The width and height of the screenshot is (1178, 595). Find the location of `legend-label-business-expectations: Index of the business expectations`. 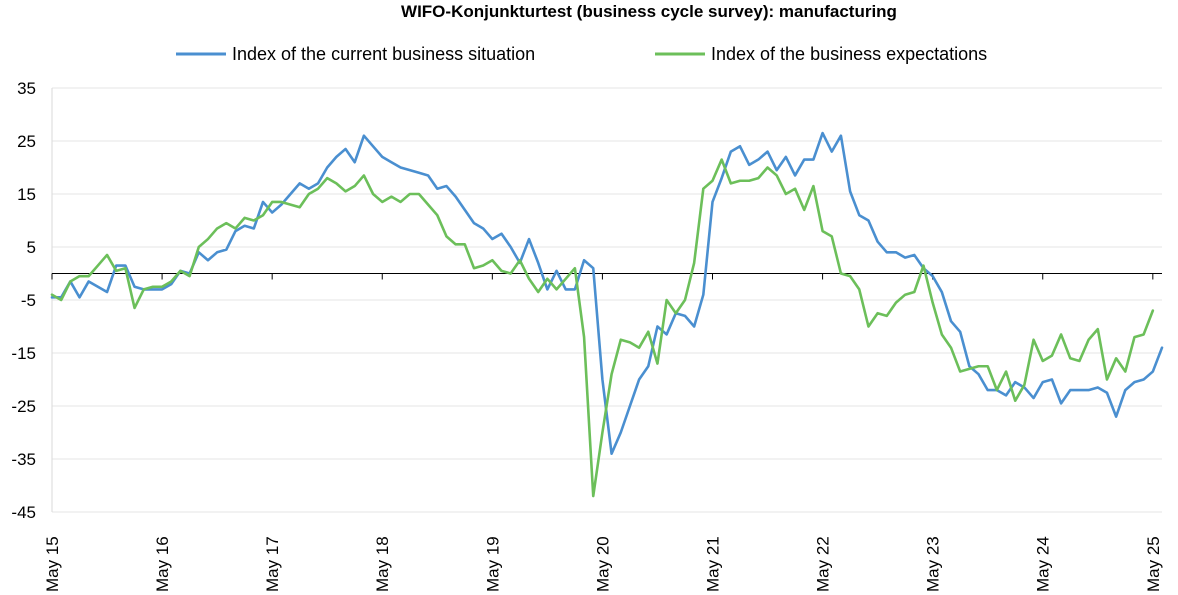

legend-label-business-expectations: Index of the business expectations is located at coordinates (849, 54).